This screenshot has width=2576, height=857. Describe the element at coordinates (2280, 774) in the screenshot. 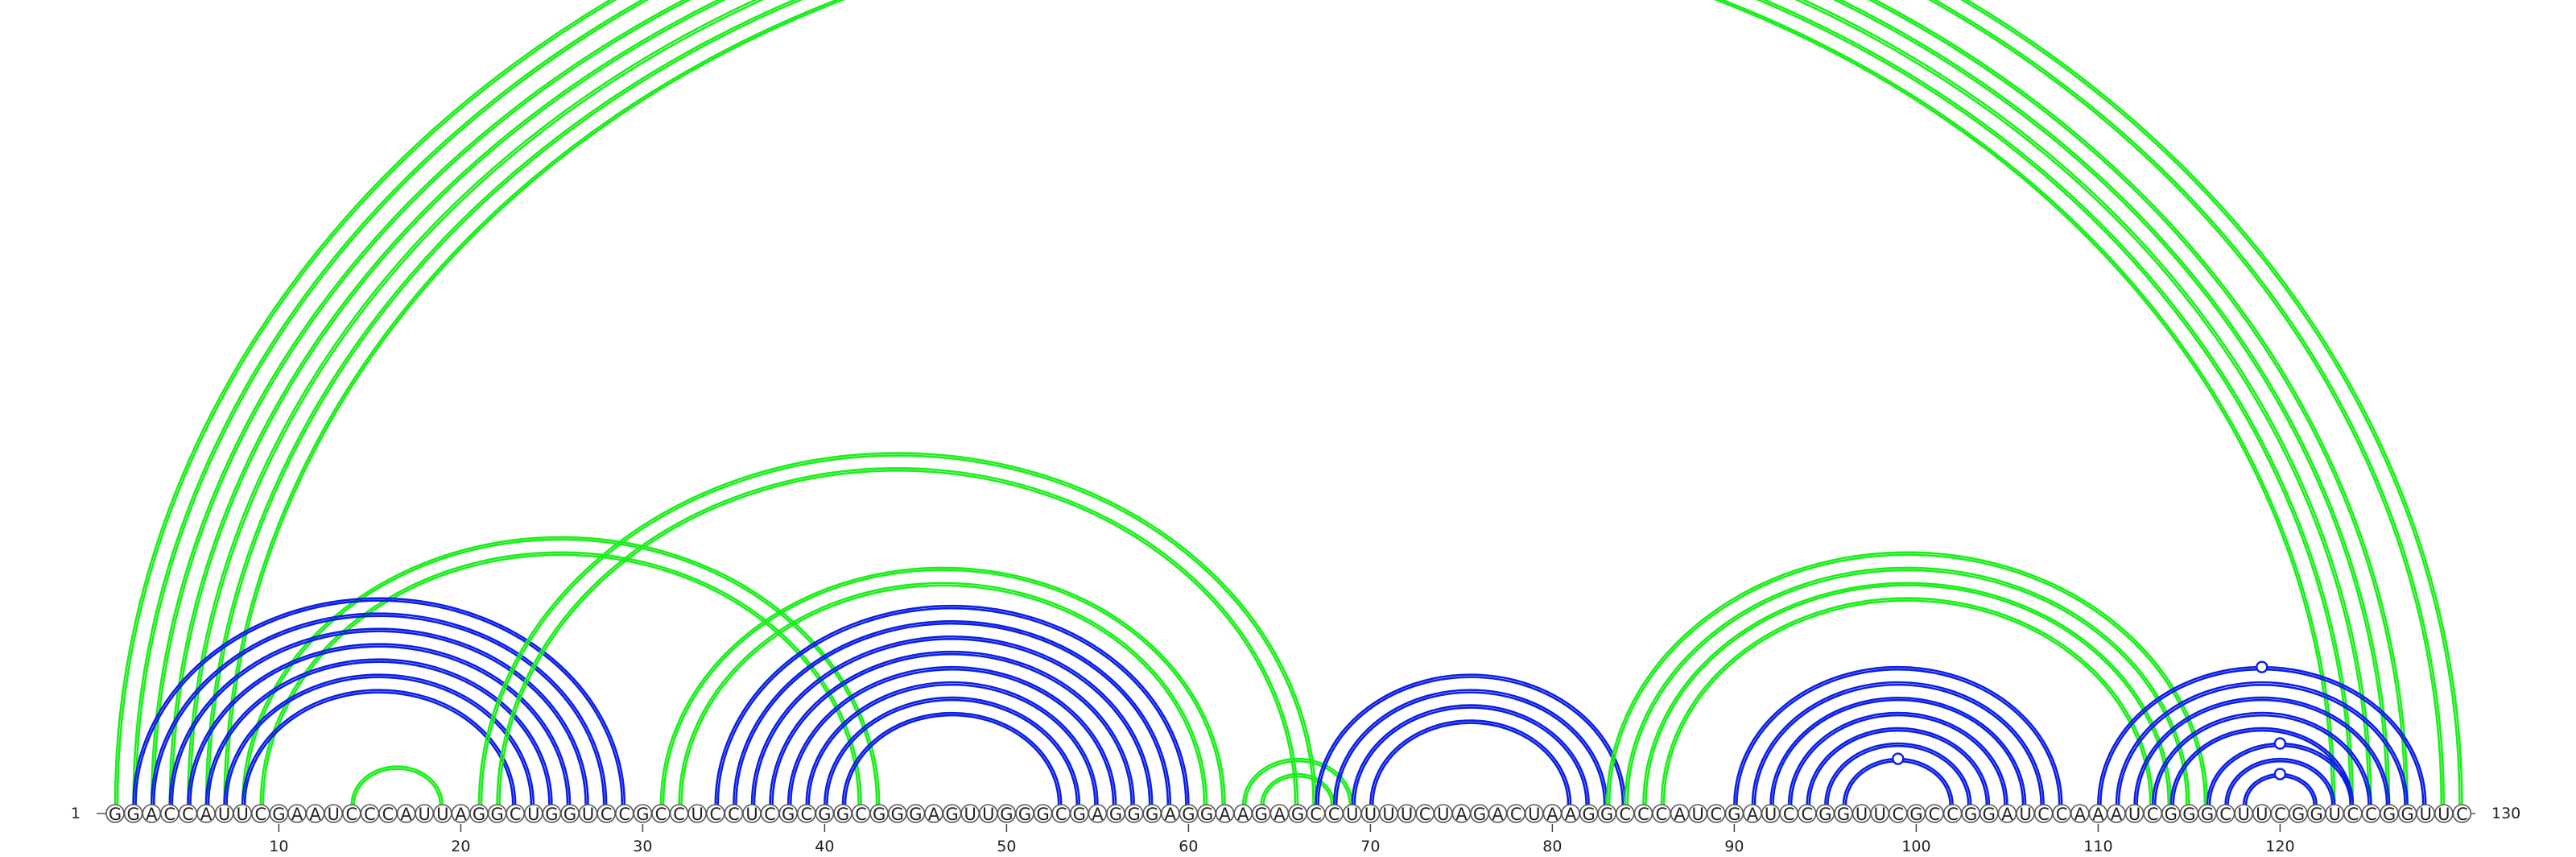

I see `arc-apex-marker` at that location.